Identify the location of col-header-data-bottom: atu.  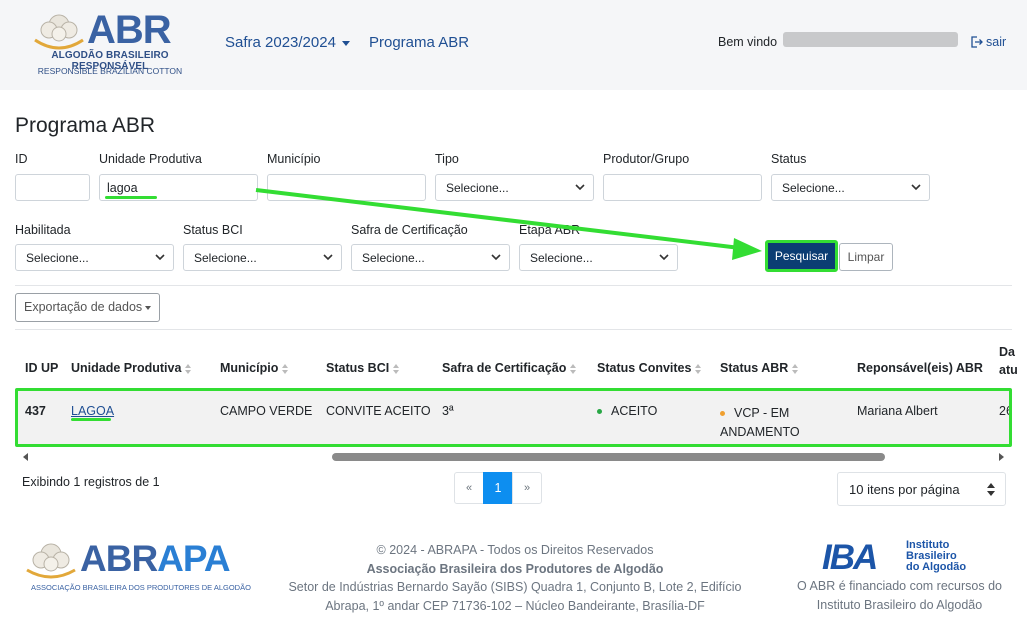
(1008, 370).